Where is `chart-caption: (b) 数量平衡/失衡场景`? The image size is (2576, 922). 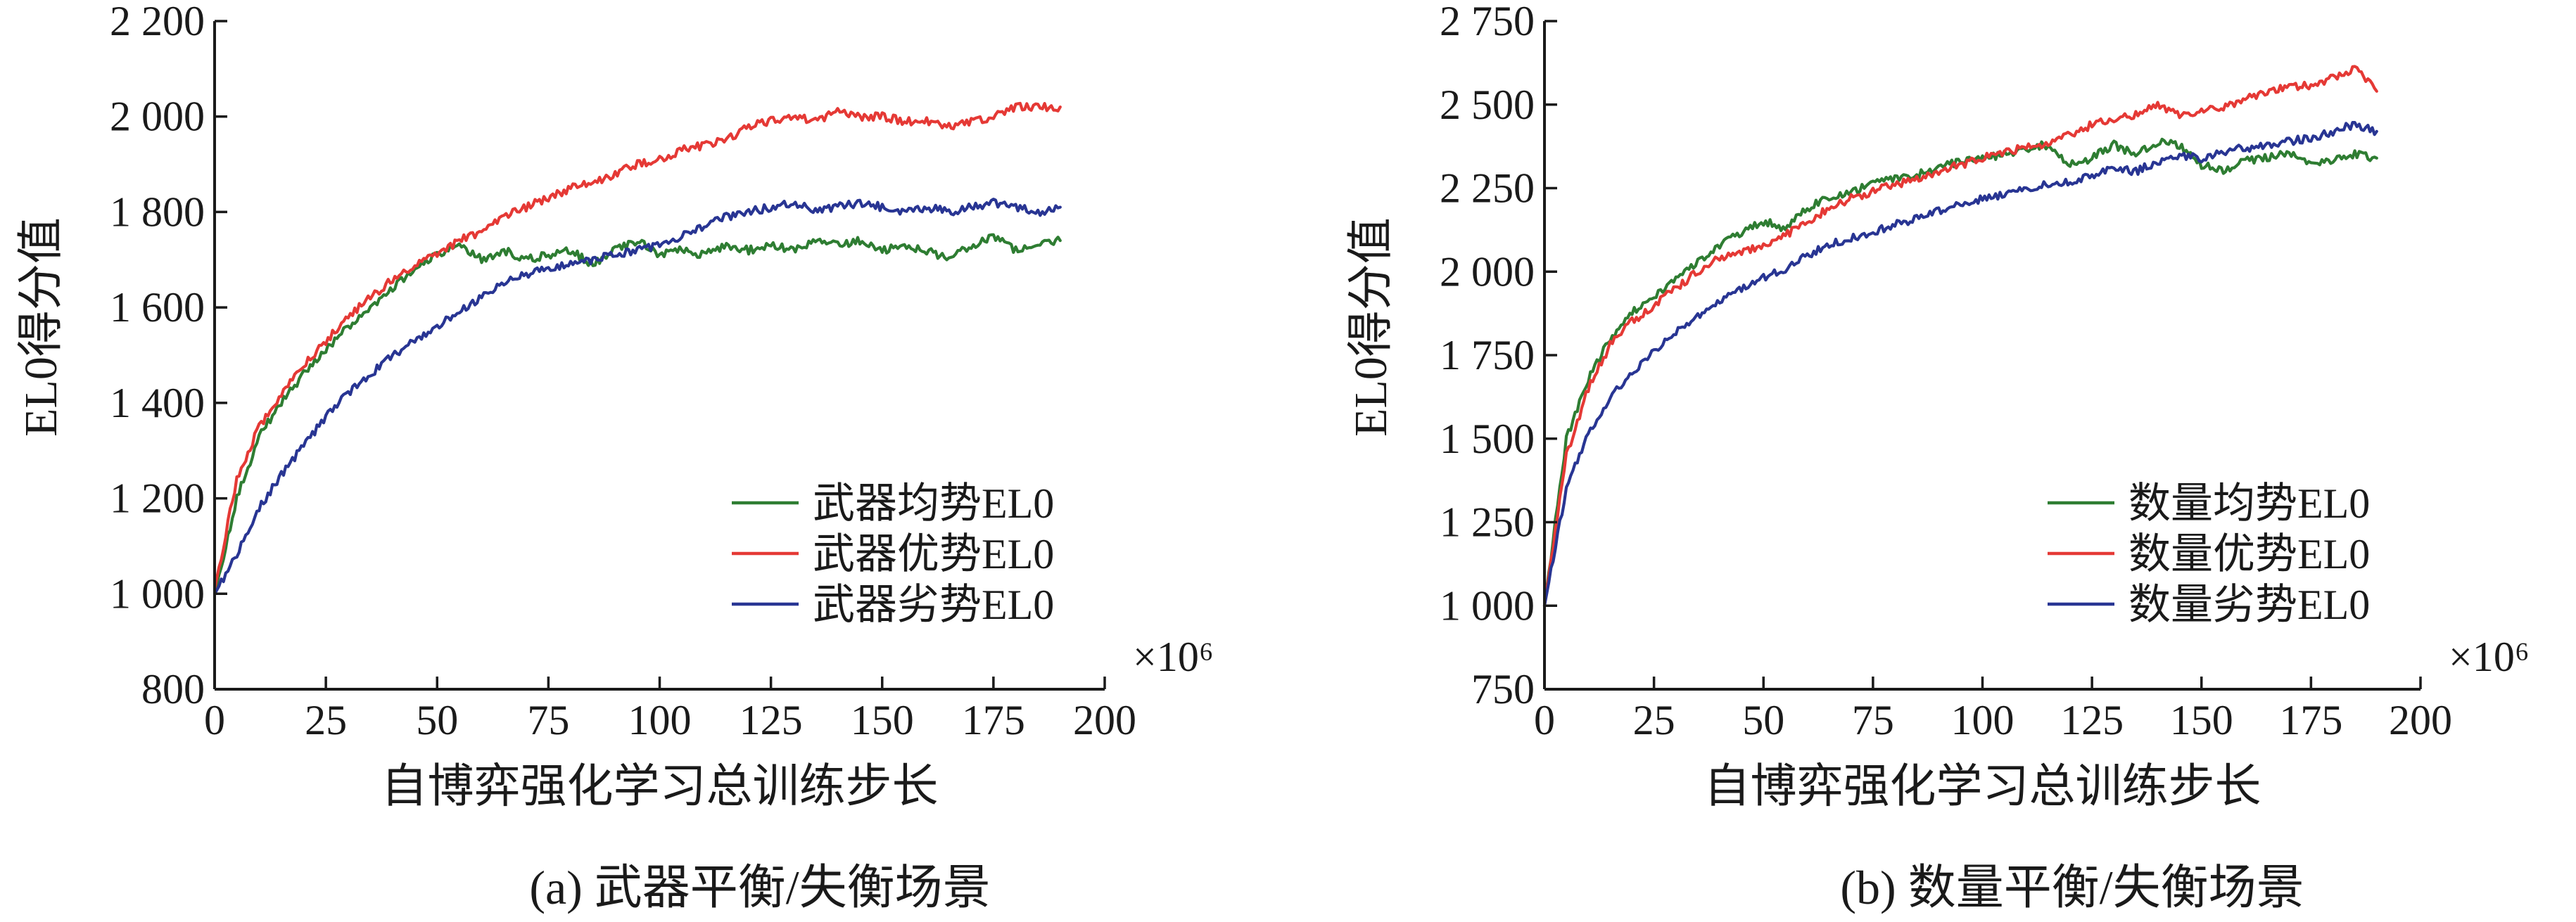
chart-caption: (b) 数量平衡/失衡场景 is located at coordinates (2072, 887).